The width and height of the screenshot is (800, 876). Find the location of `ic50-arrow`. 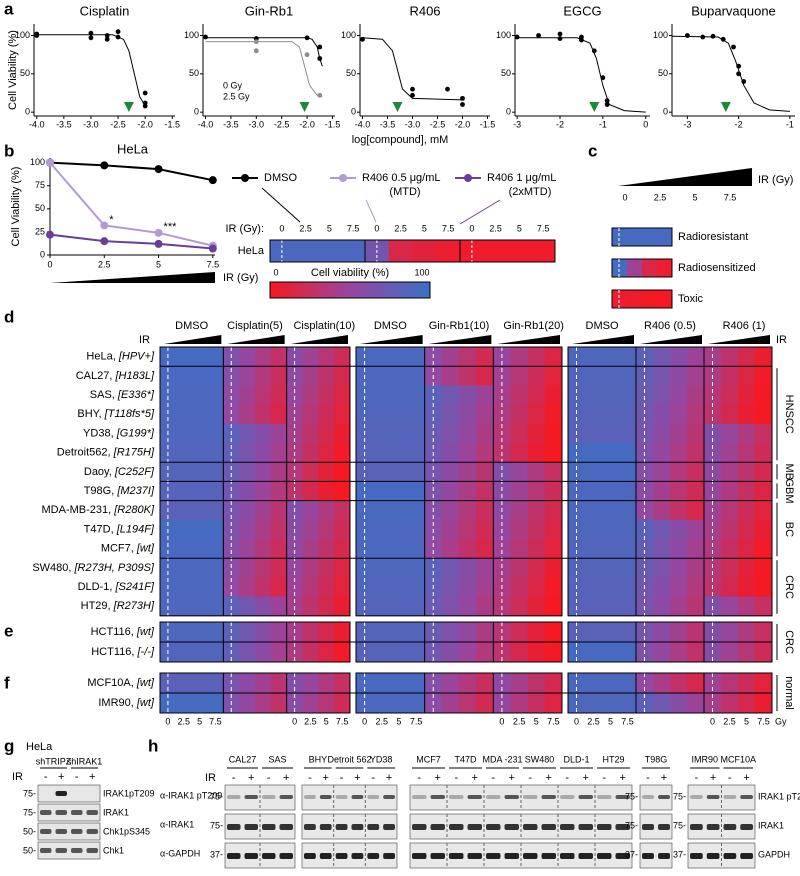

ic50-arrow is located at coordinates (128, 107).